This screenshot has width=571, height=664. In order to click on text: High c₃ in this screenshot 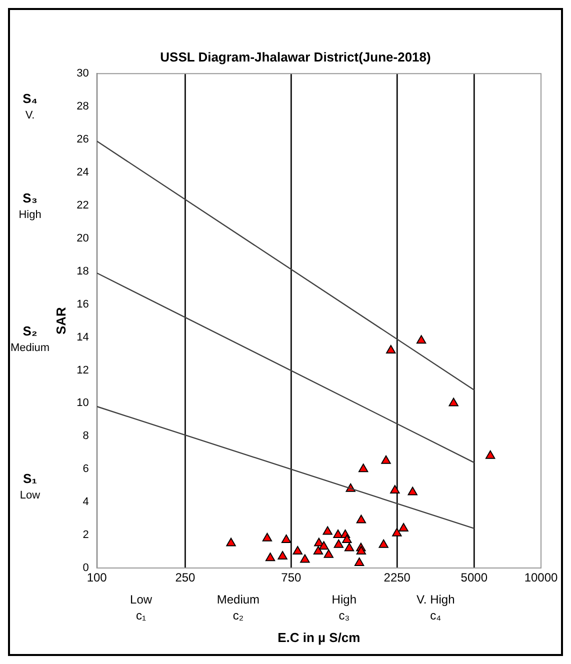, I will do `click(344, 607)`.